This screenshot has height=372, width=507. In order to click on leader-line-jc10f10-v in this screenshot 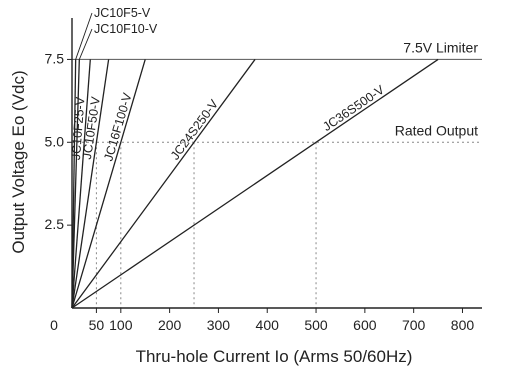, I will do `click(85, 44)`.